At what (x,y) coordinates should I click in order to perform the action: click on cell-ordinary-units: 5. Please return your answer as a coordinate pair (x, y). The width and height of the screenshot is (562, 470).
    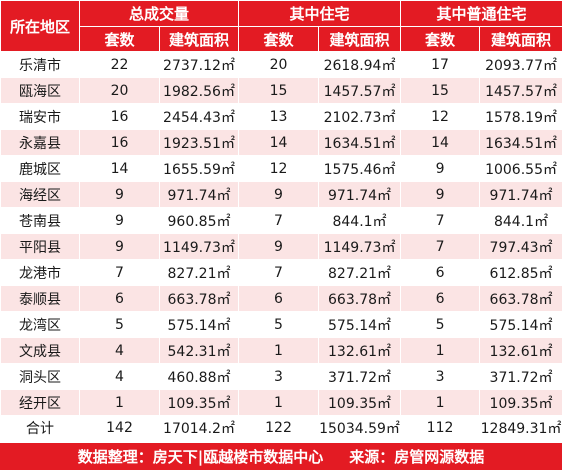
    Looking at the image, I should click on (440, 324).